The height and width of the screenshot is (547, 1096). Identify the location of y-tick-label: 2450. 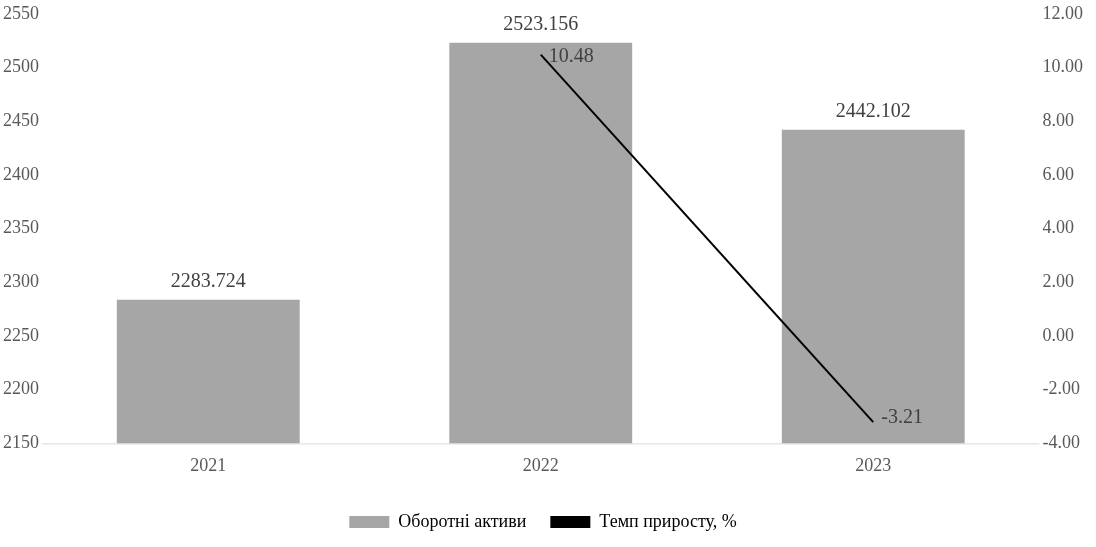
(21, 119).